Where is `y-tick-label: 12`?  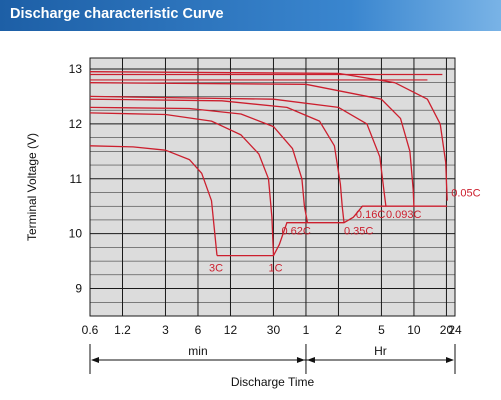 y-tick-label: 12 is located at coordinates (76, 124).